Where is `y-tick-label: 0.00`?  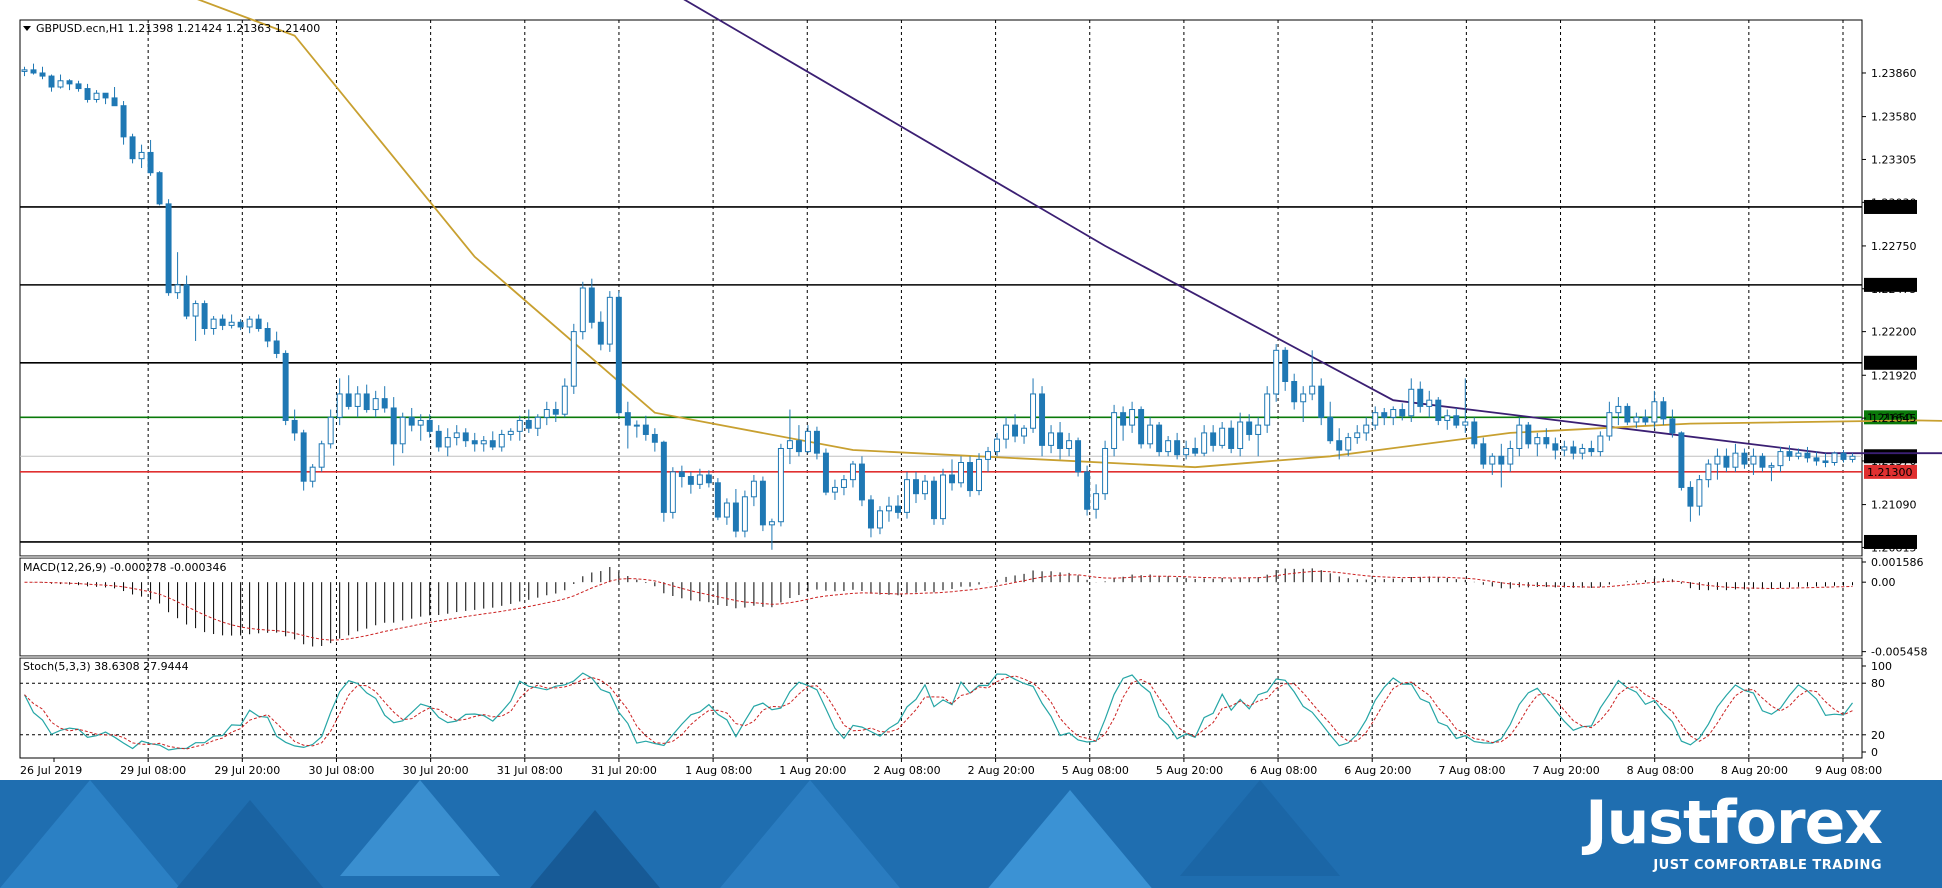 y-tick-label: 0.00 is located at coordinates (1883, 582).